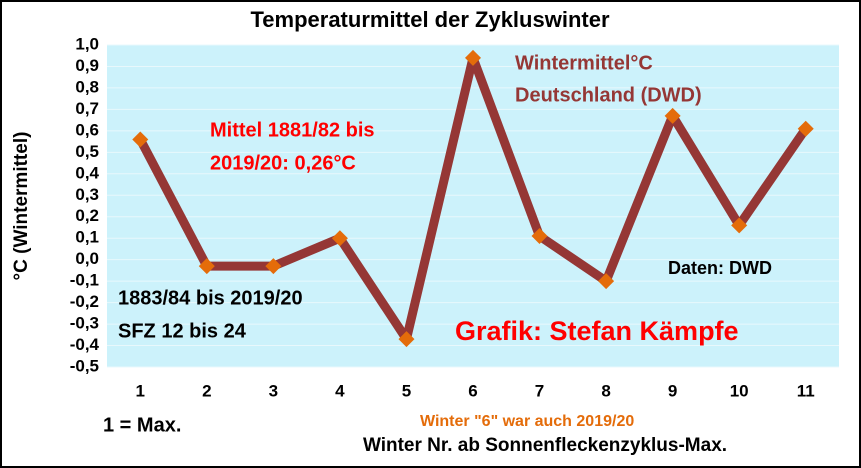 Image resolution: width=861 pixels, height=468 pixels. Describe the element at coordinates (87, 86) in the screenshot. I see `y-tick-label: 0,8` at that location.